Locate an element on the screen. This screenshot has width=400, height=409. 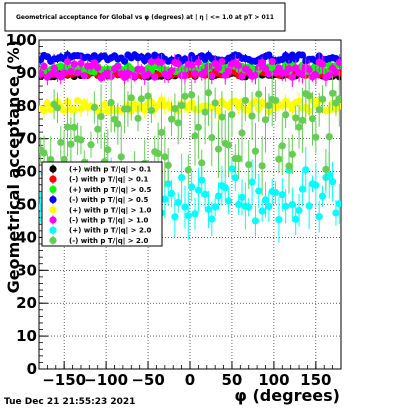
x-tick-labels: −150−100 −50 0 50 100 150 is located at coordinates (186, 380).